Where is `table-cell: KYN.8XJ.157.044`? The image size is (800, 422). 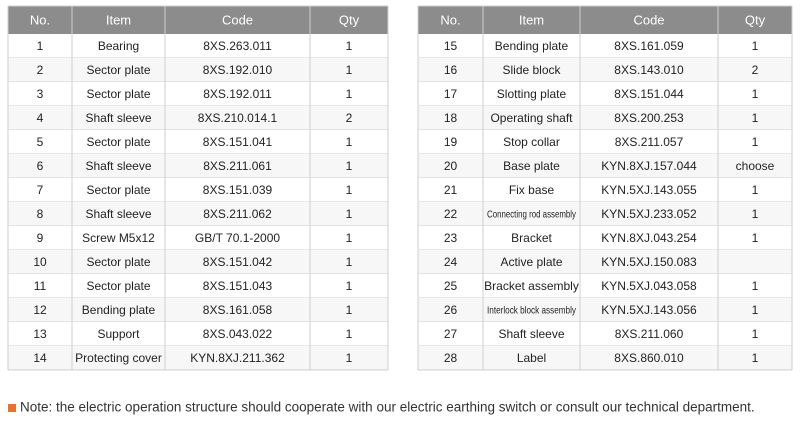
table-cell: KYN.8XJ.157.044 is located at coordinates (649, 166).